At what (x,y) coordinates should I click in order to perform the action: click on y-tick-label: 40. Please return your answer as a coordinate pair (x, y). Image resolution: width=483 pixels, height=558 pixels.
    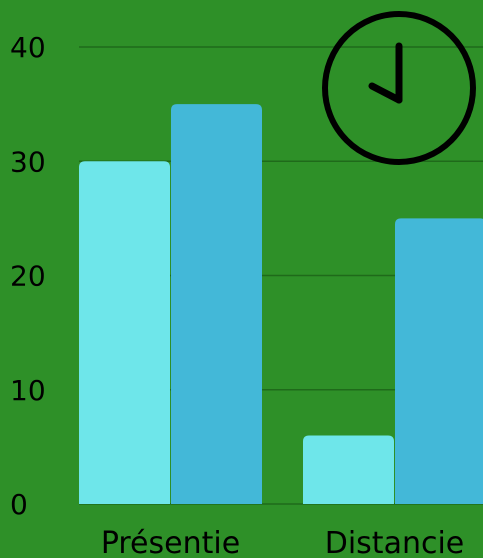
    Looking at the image, I should click on (28, 47).